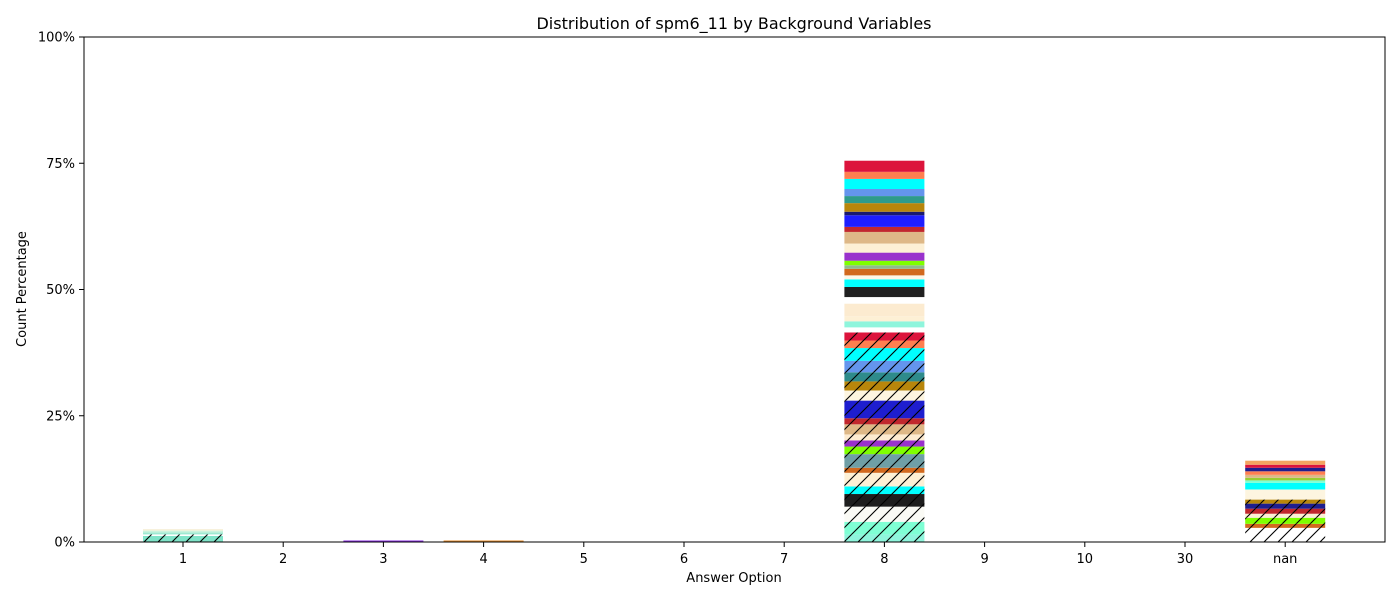 The width and height of the screenshot is (1400, 600). What do you see at coordinates (183, 559) in the screenshot?
I see `x-tick-label: 1` at bounding box center [183, 559].